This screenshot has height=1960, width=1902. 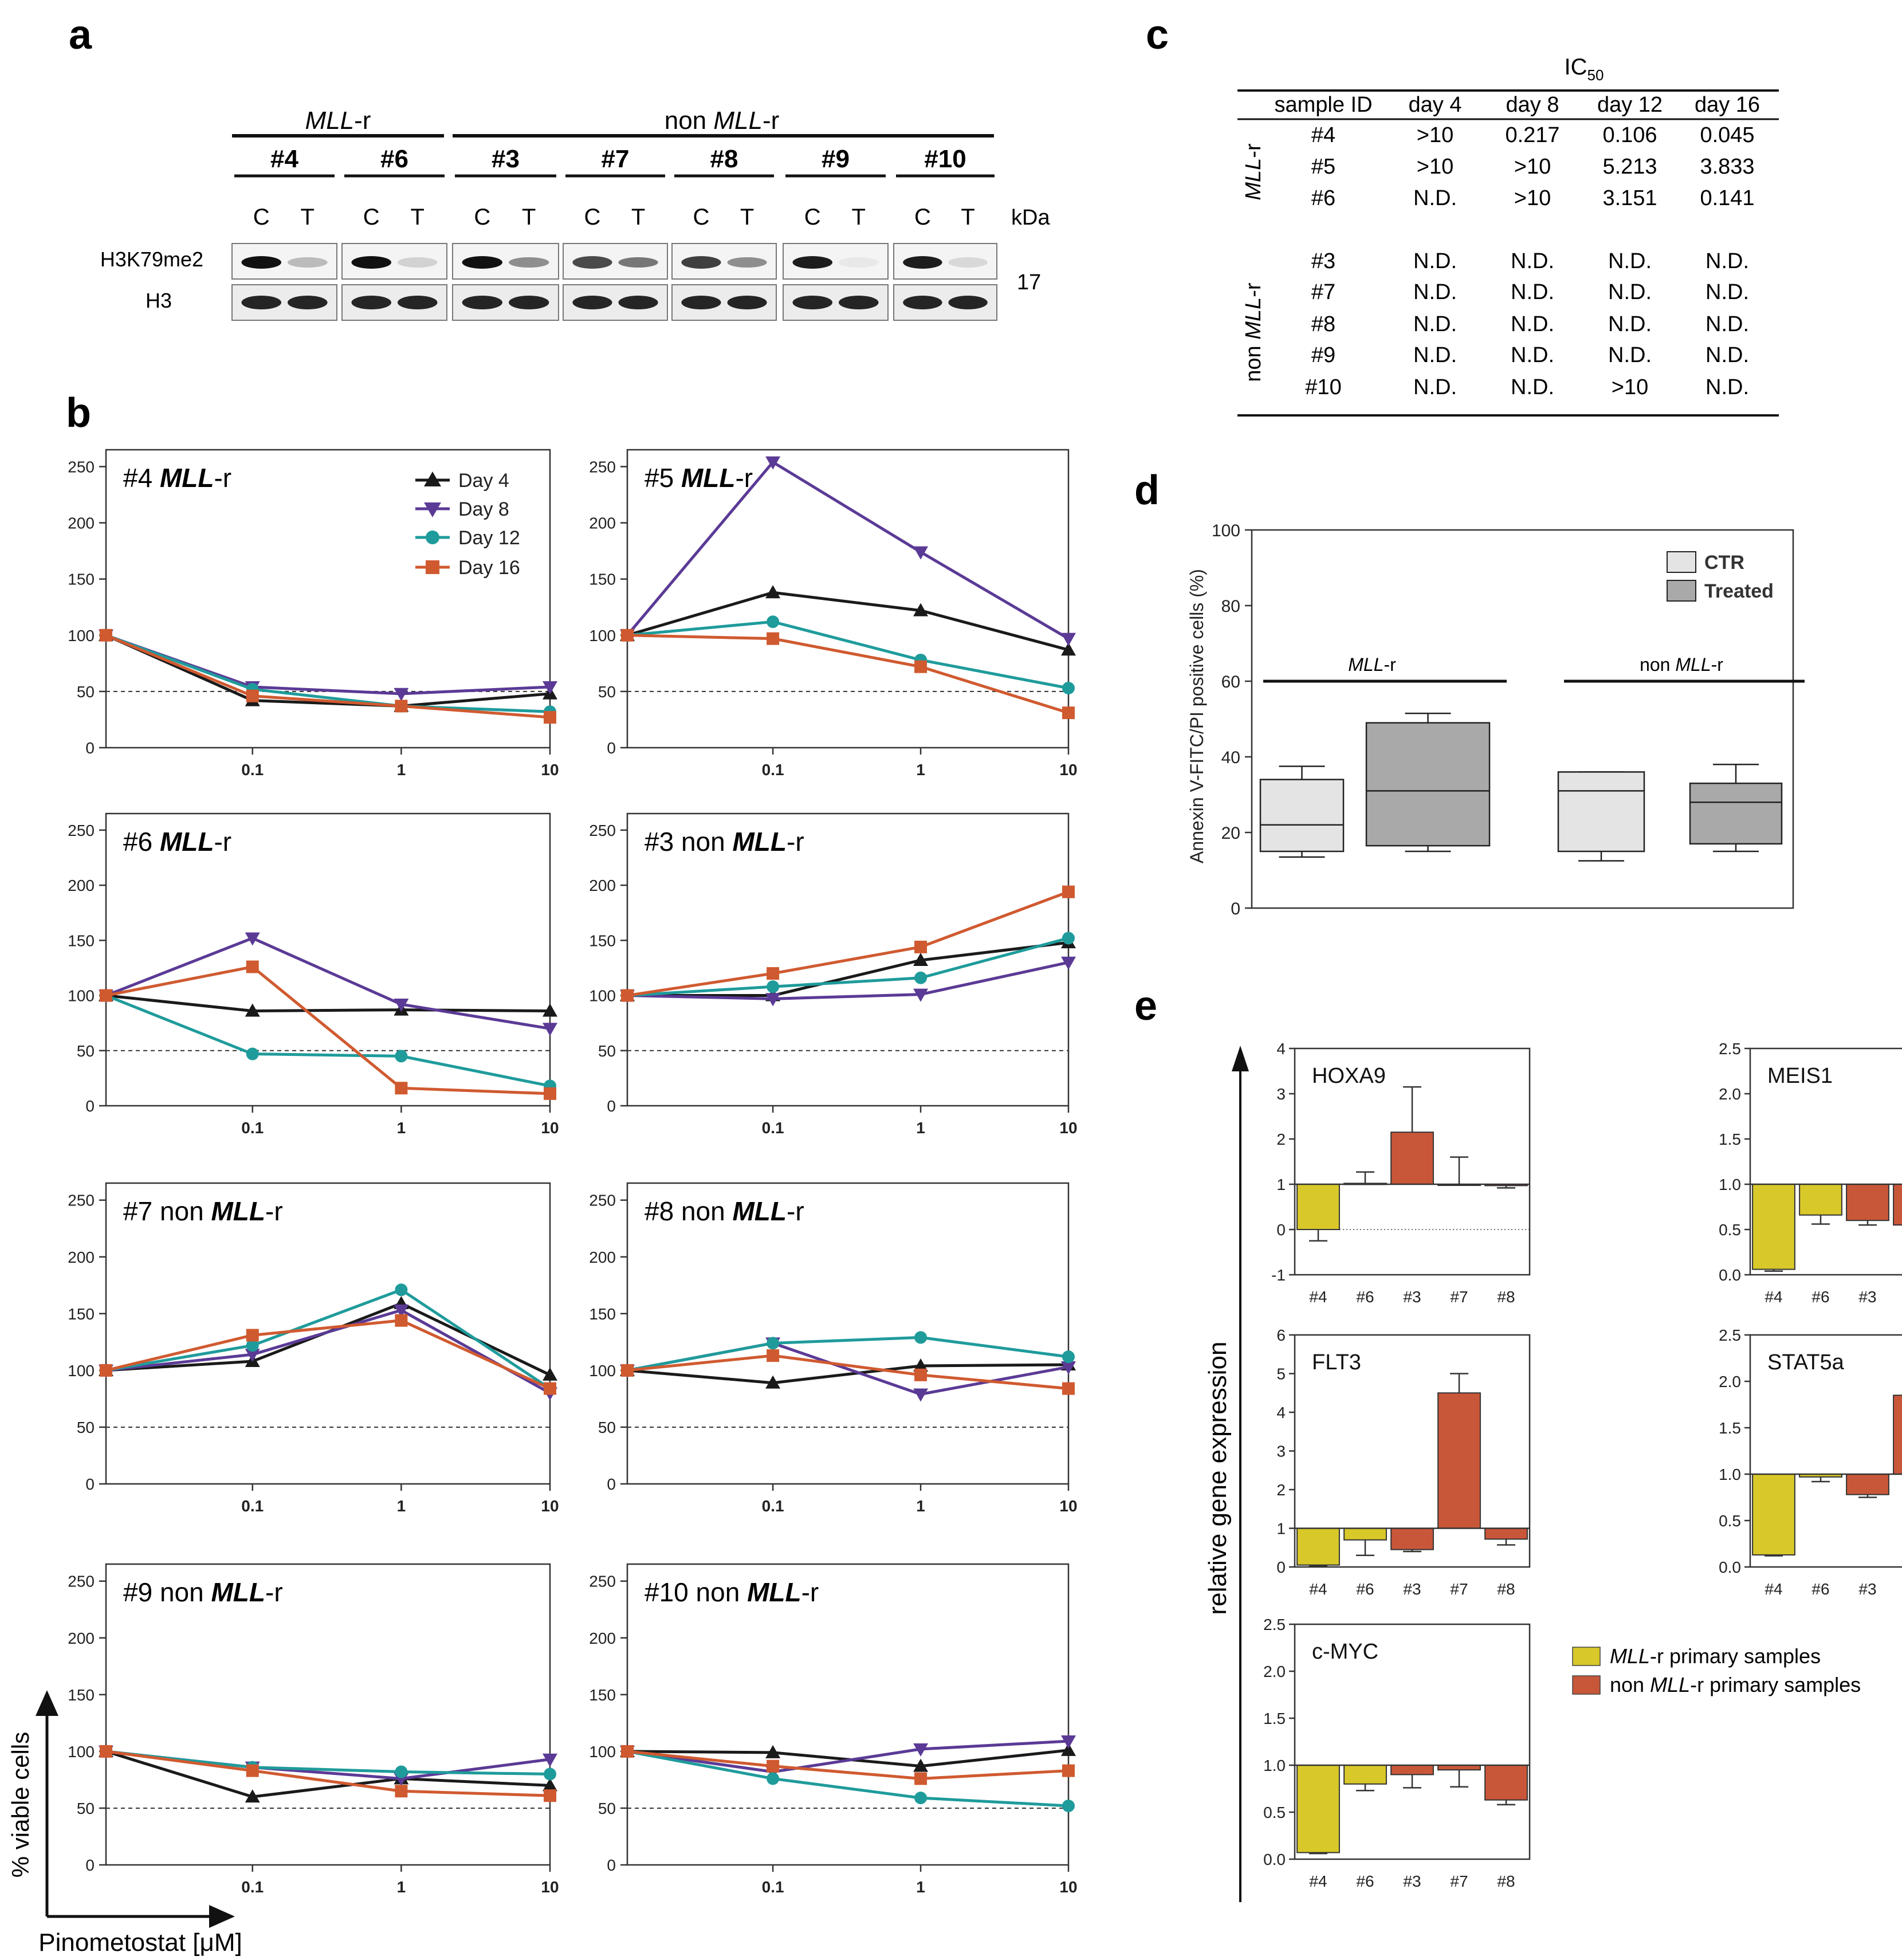 I want to click on panel-letter-b: b, so click(x=78, y=413).